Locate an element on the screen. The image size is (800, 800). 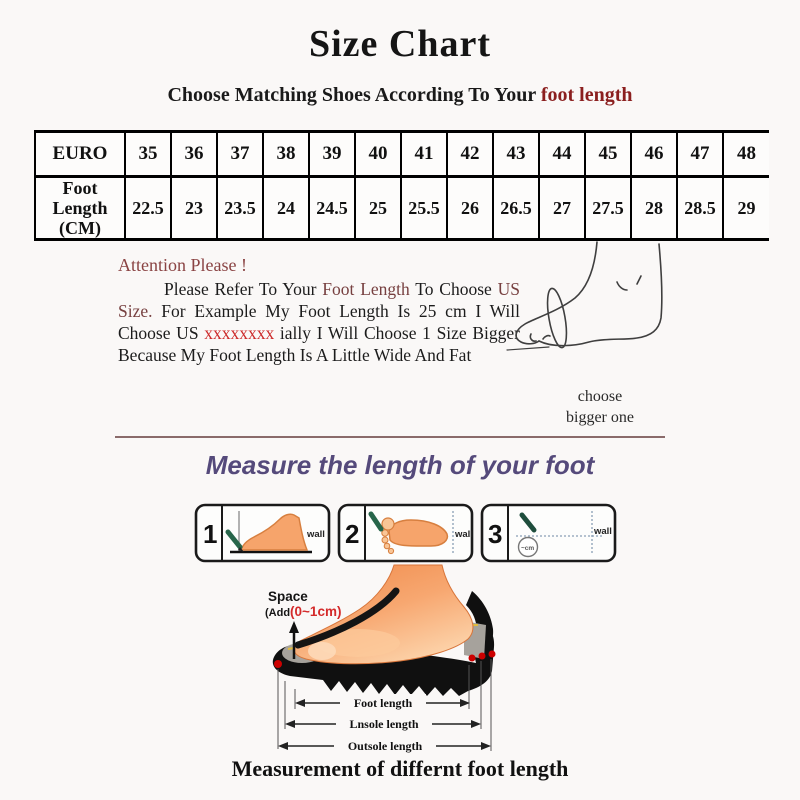
cm-cell: 26.5 is located at coordinates (515, 208).